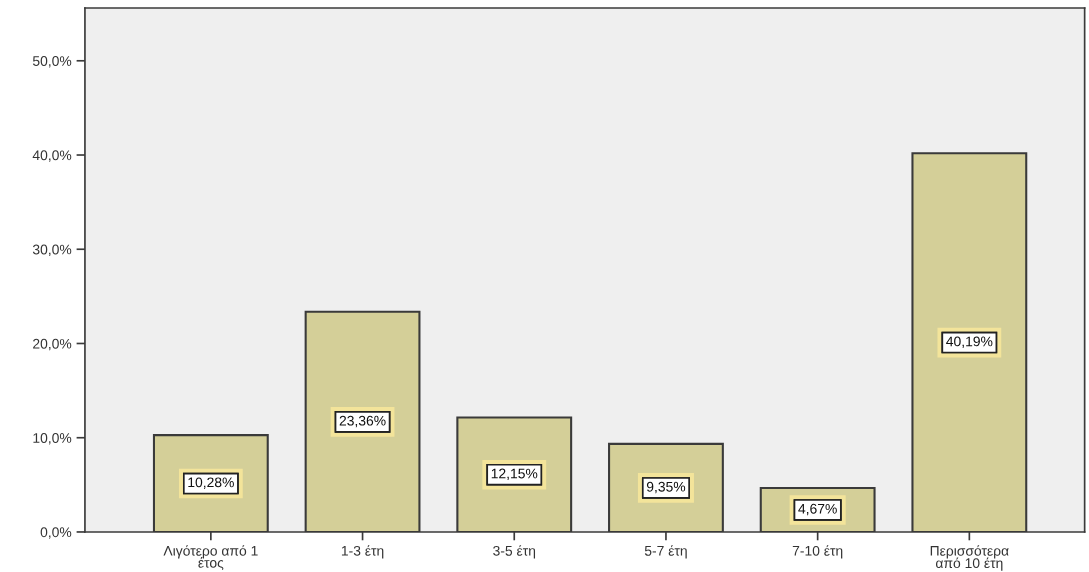 This screenshot has width=1089, height=572. What do you see at coordinates (52, 250) in the screenshot?
I see `y-tick-label: 30,0%` at bounding box center [52, 250].